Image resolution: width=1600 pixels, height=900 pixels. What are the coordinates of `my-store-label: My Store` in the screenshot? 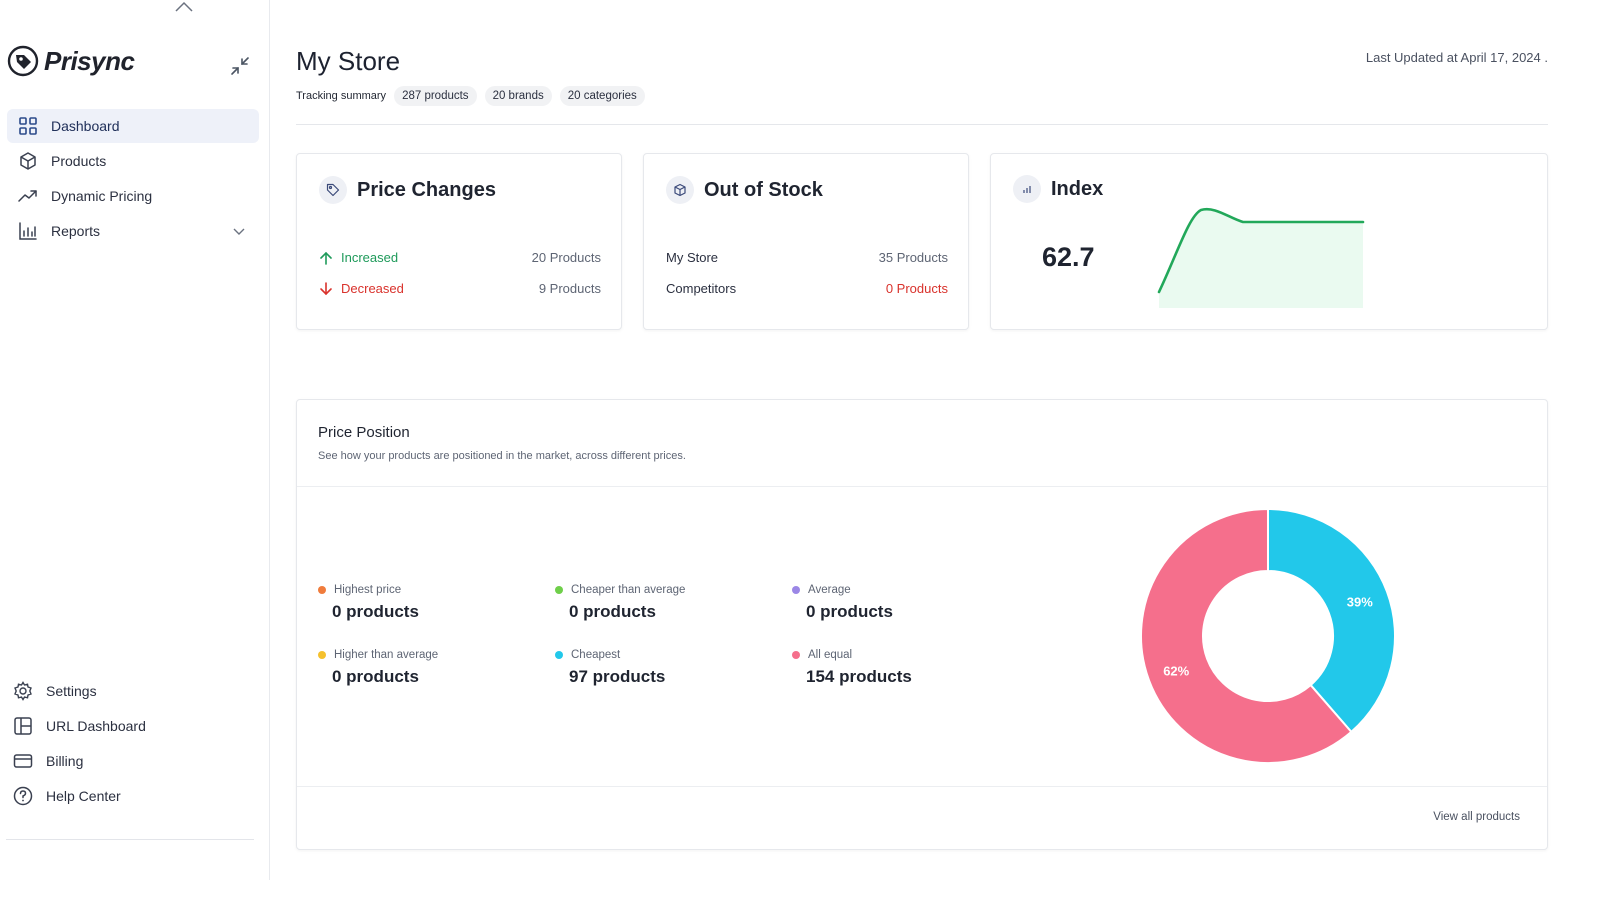 It's located at (692, 257).